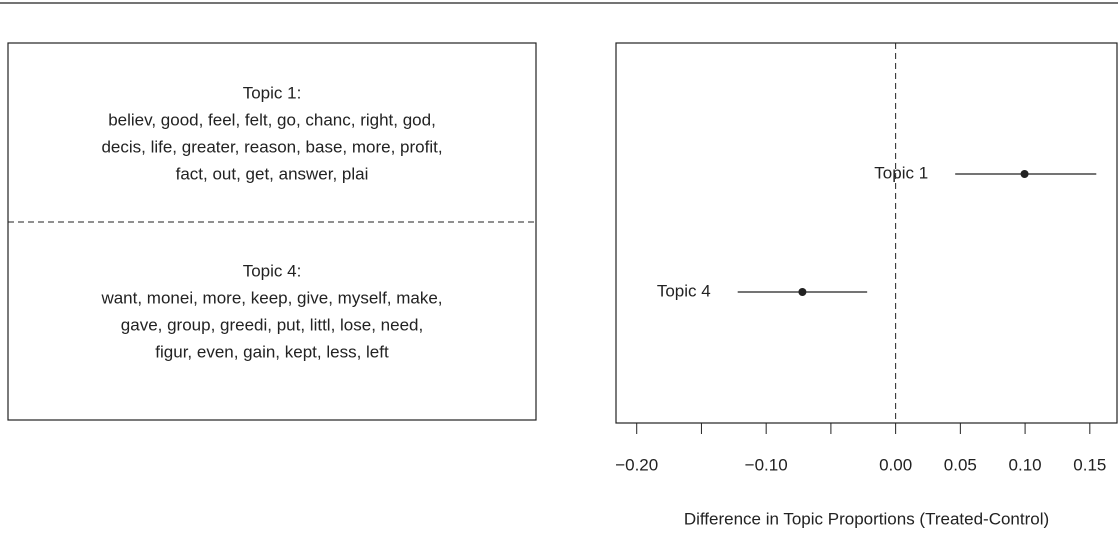  I want to click on x-tick-label: −0.10, so click(766, 464).